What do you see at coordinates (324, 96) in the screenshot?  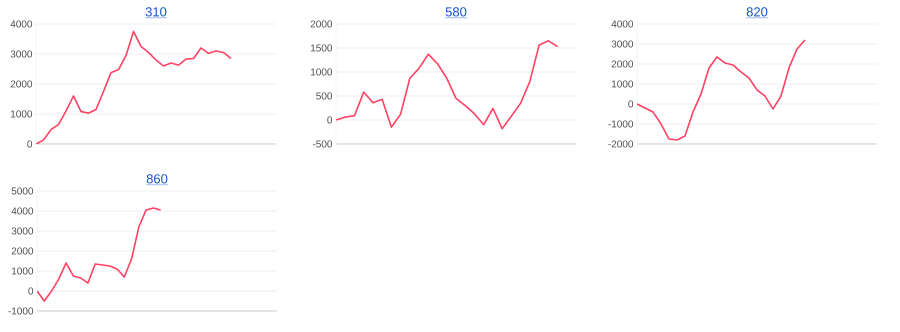 I see `y-tick-label: 500` at bounding box center [324, 96].